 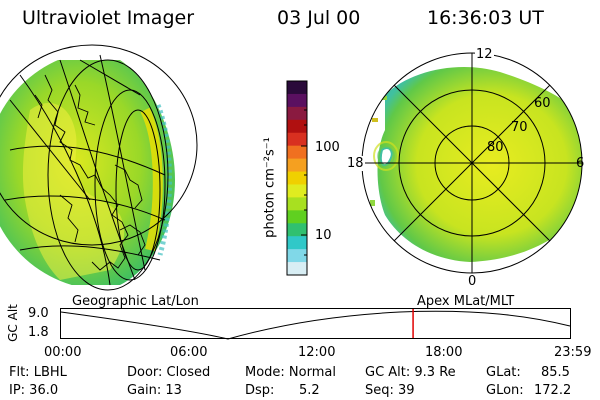 What do you see at coordinates (519, 127) in the screenshot?
I see `lat-label-70: 70` at bounding box center [519, 127].